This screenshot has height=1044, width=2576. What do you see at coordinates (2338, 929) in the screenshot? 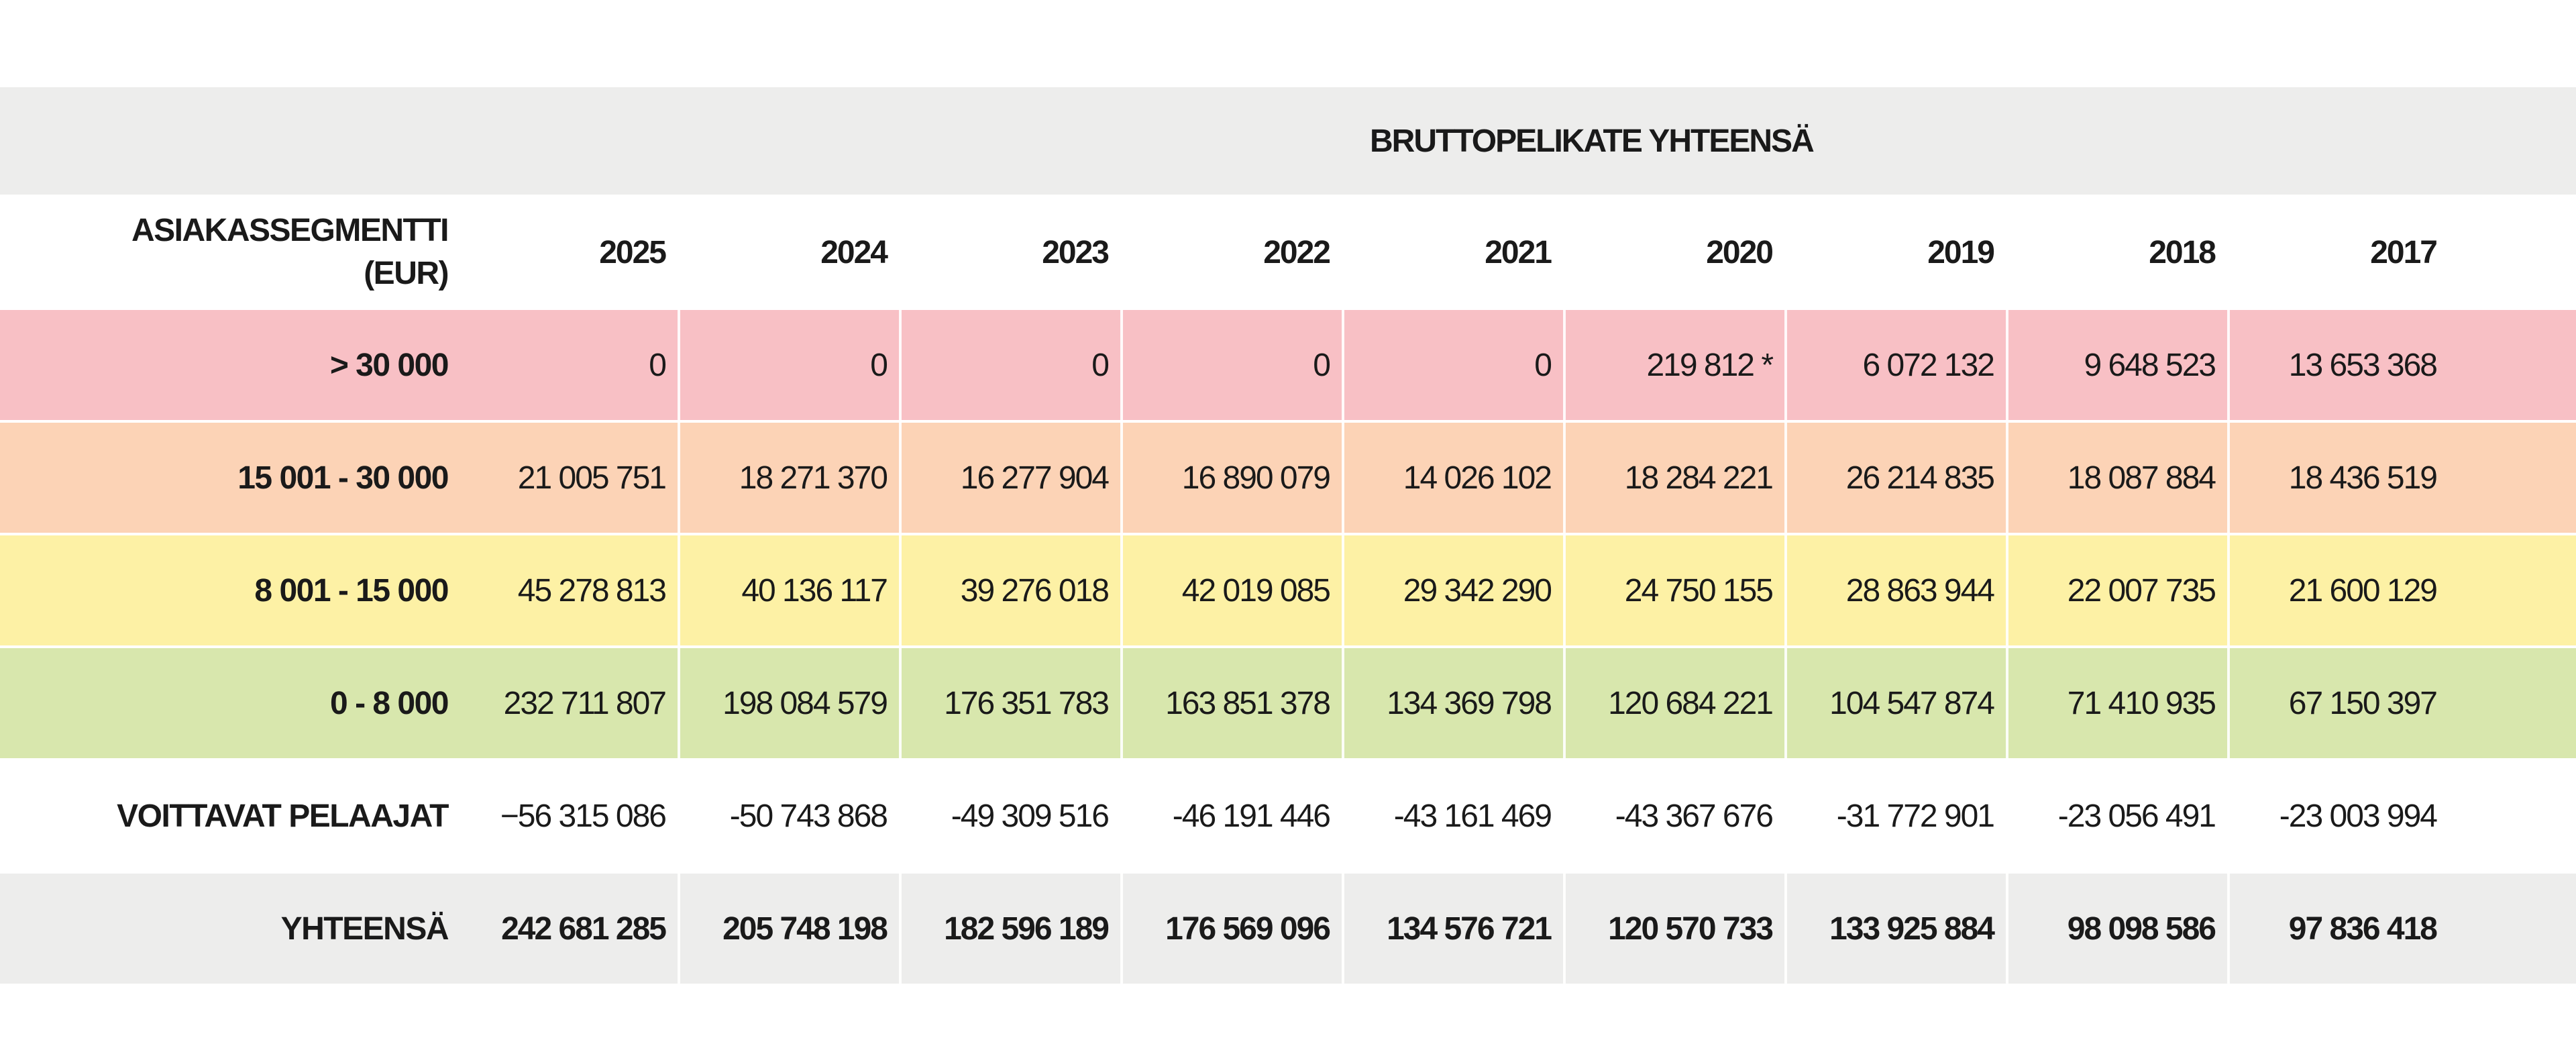
I see `table-cell: 97 836 418` at bounding box center [2338, 929].